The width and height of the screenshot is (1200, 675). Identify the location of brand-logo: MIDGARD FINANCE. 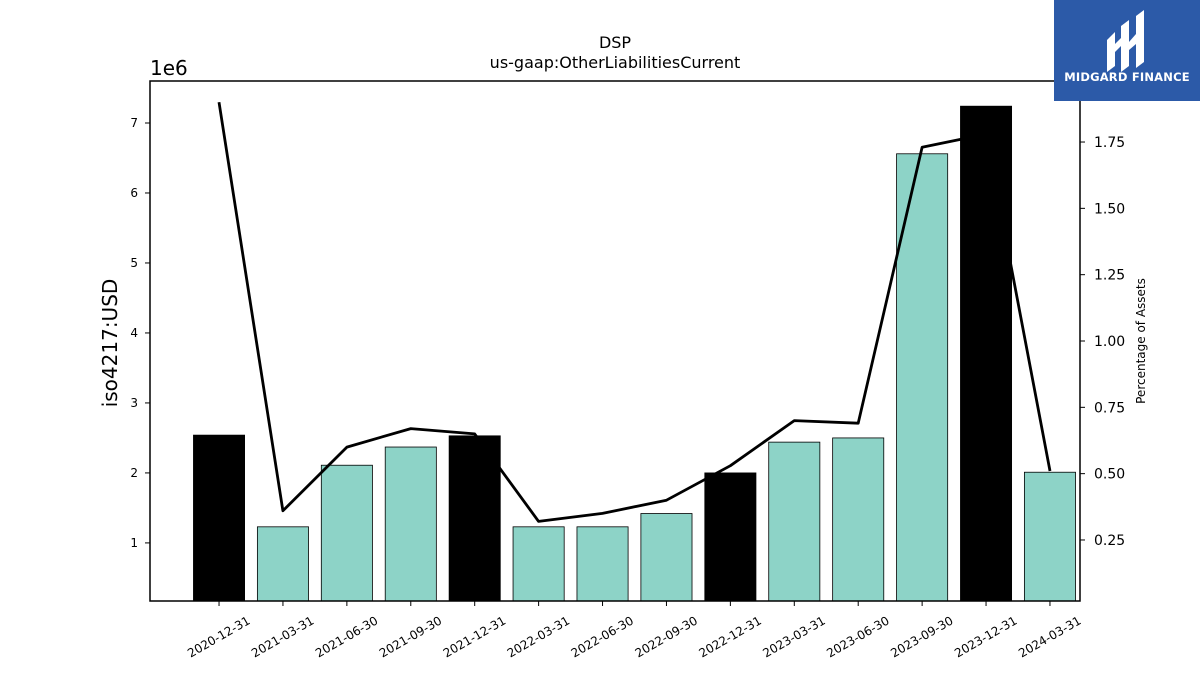
(1127, 50).